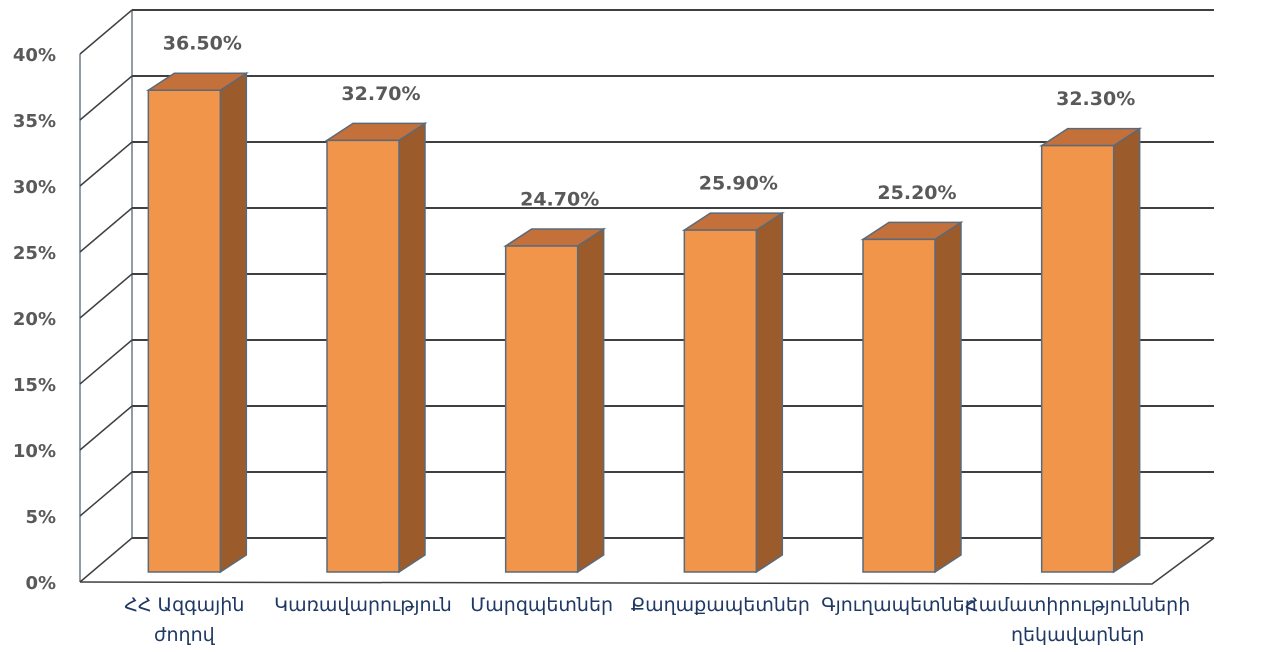  Describe the element at coordinates (380, 94) in the screenshot. I see `data-label: 32.70%` at that location.